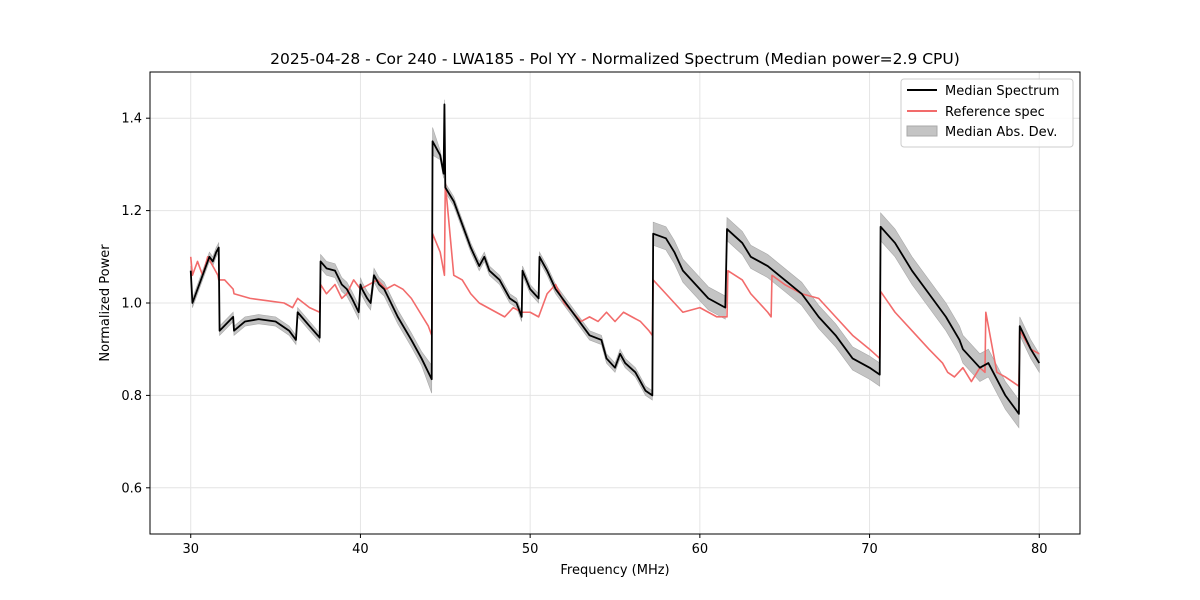  What do you see at coordinates (615, 545) in the screenshot?
I see `x-axis: 30 40 50 60 70 80` at bounding box center [615, 545].